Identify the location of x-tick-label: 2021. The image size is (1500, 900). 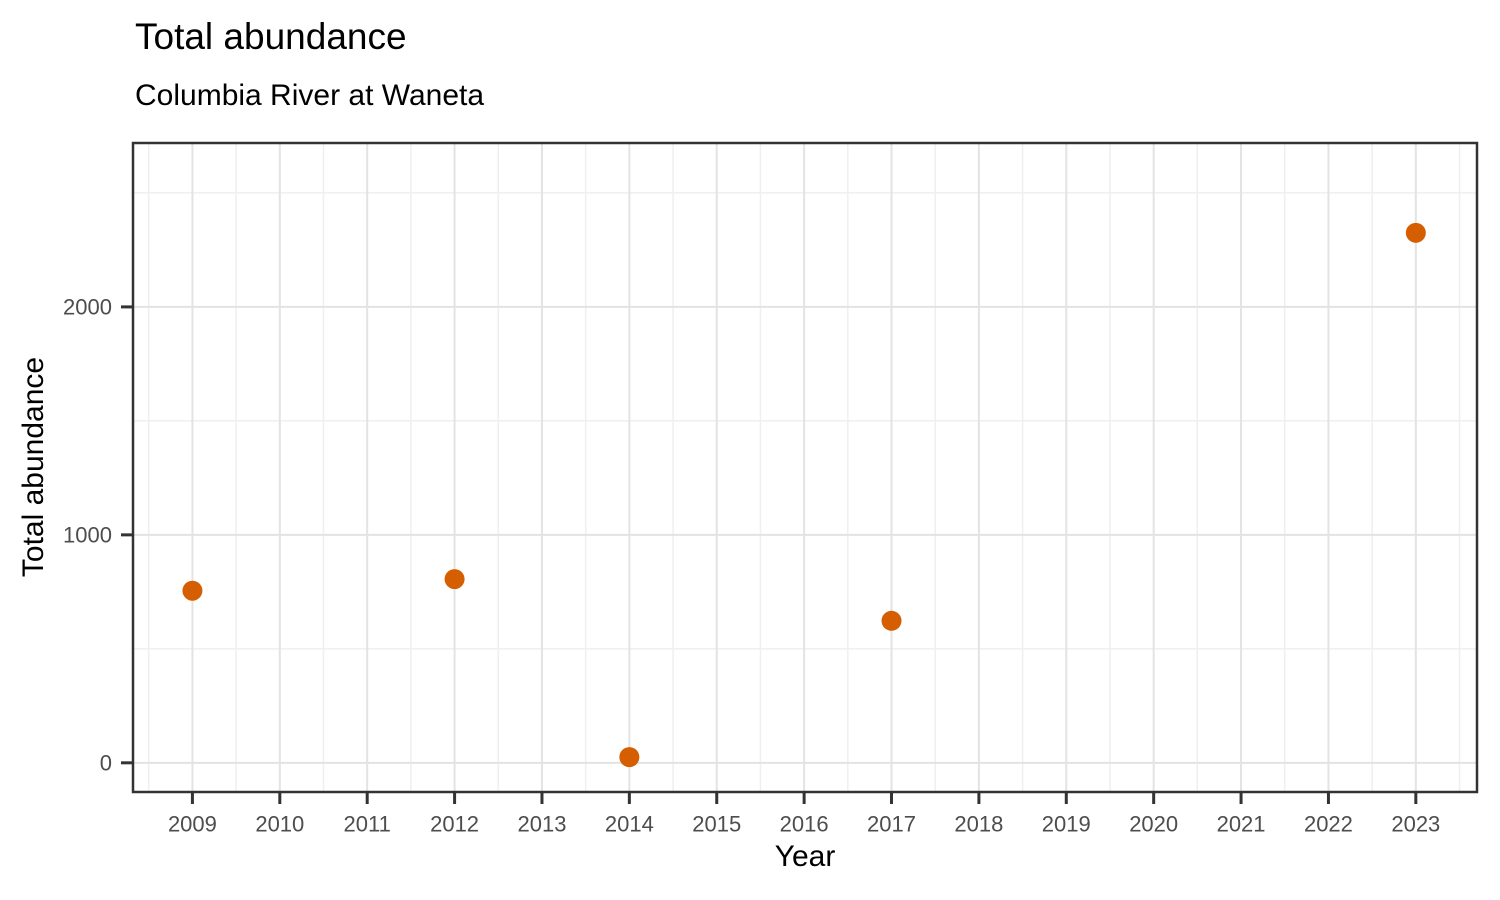
(1241, 824).